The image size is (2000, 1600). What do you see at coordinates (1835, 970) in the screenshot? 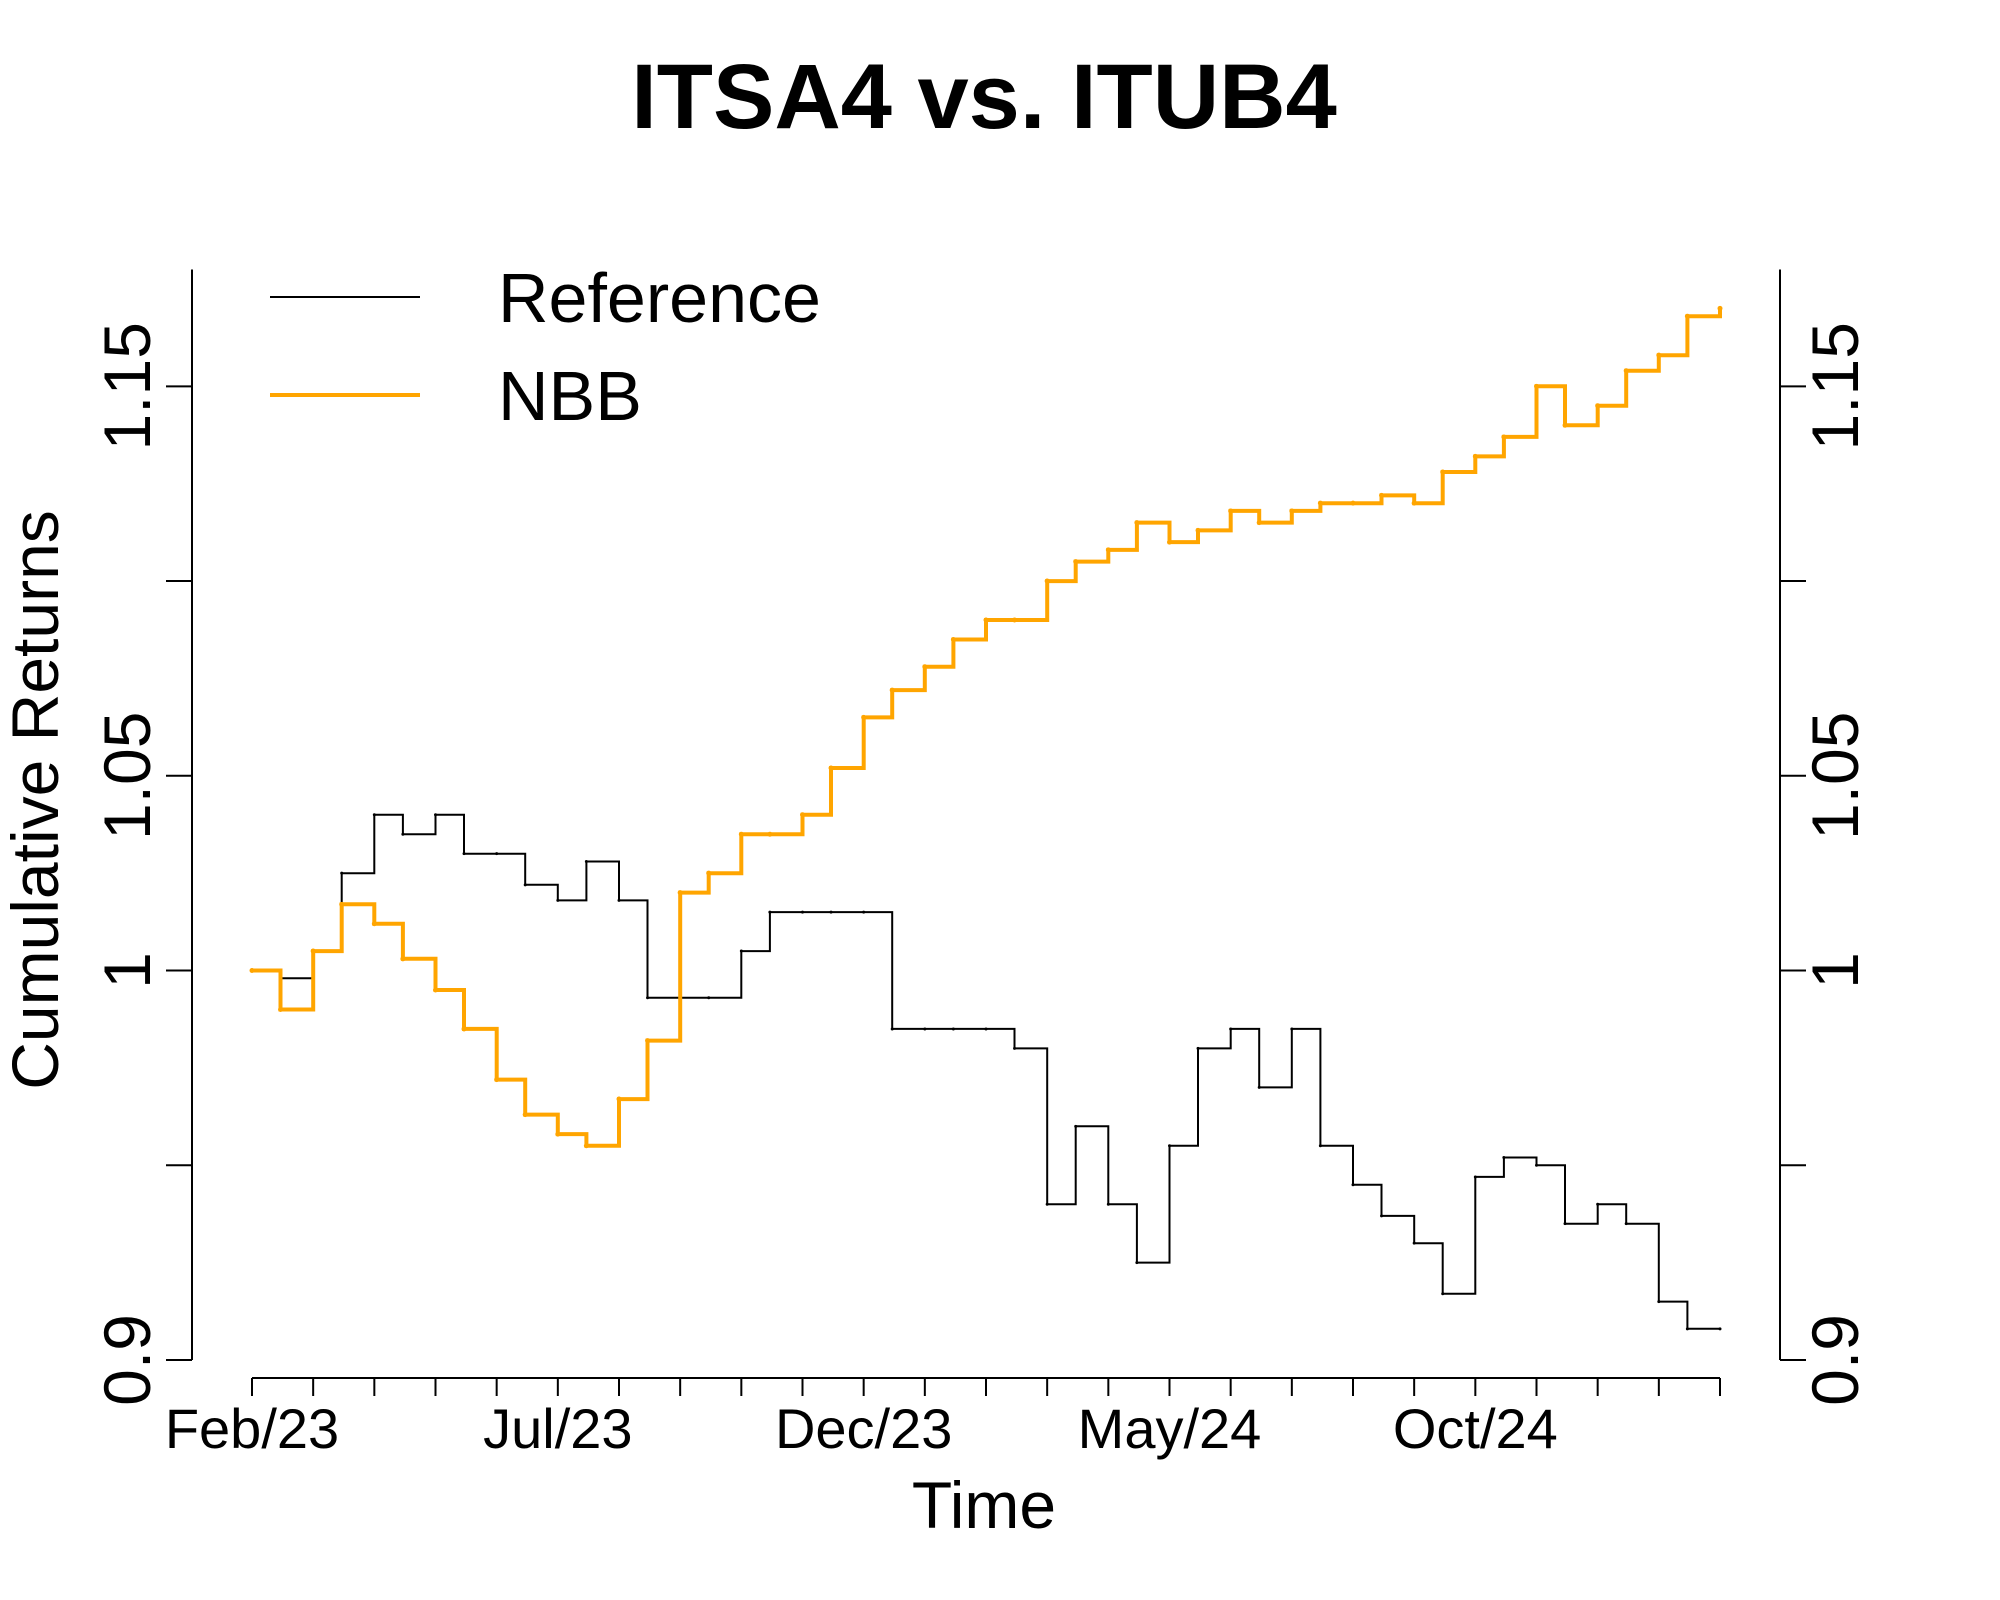
I see `y-tick-label-right: 1` at bounding box center [1835, 970].